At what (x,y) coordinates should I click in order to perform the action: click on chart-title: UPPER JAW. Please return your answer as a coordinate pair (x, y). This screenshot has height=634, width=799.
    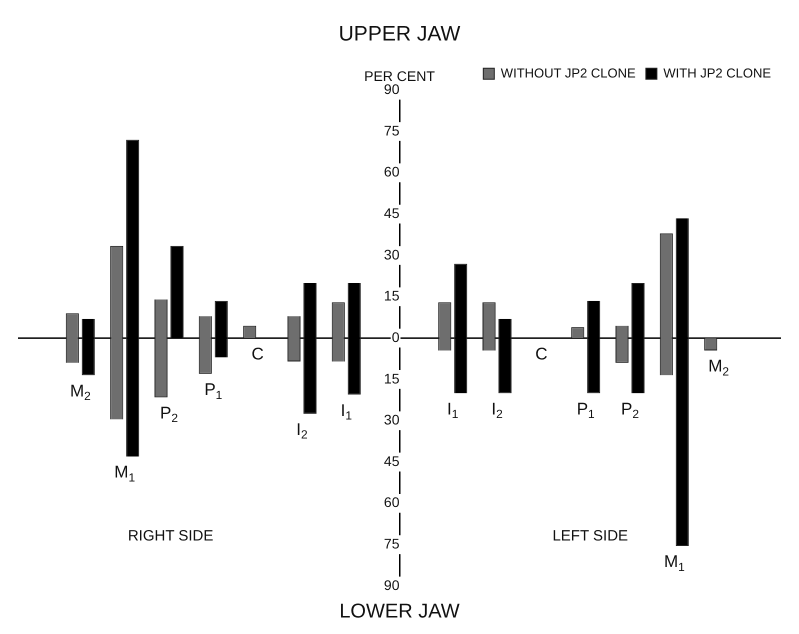
    Looking at the image, I should click on (399, 34).